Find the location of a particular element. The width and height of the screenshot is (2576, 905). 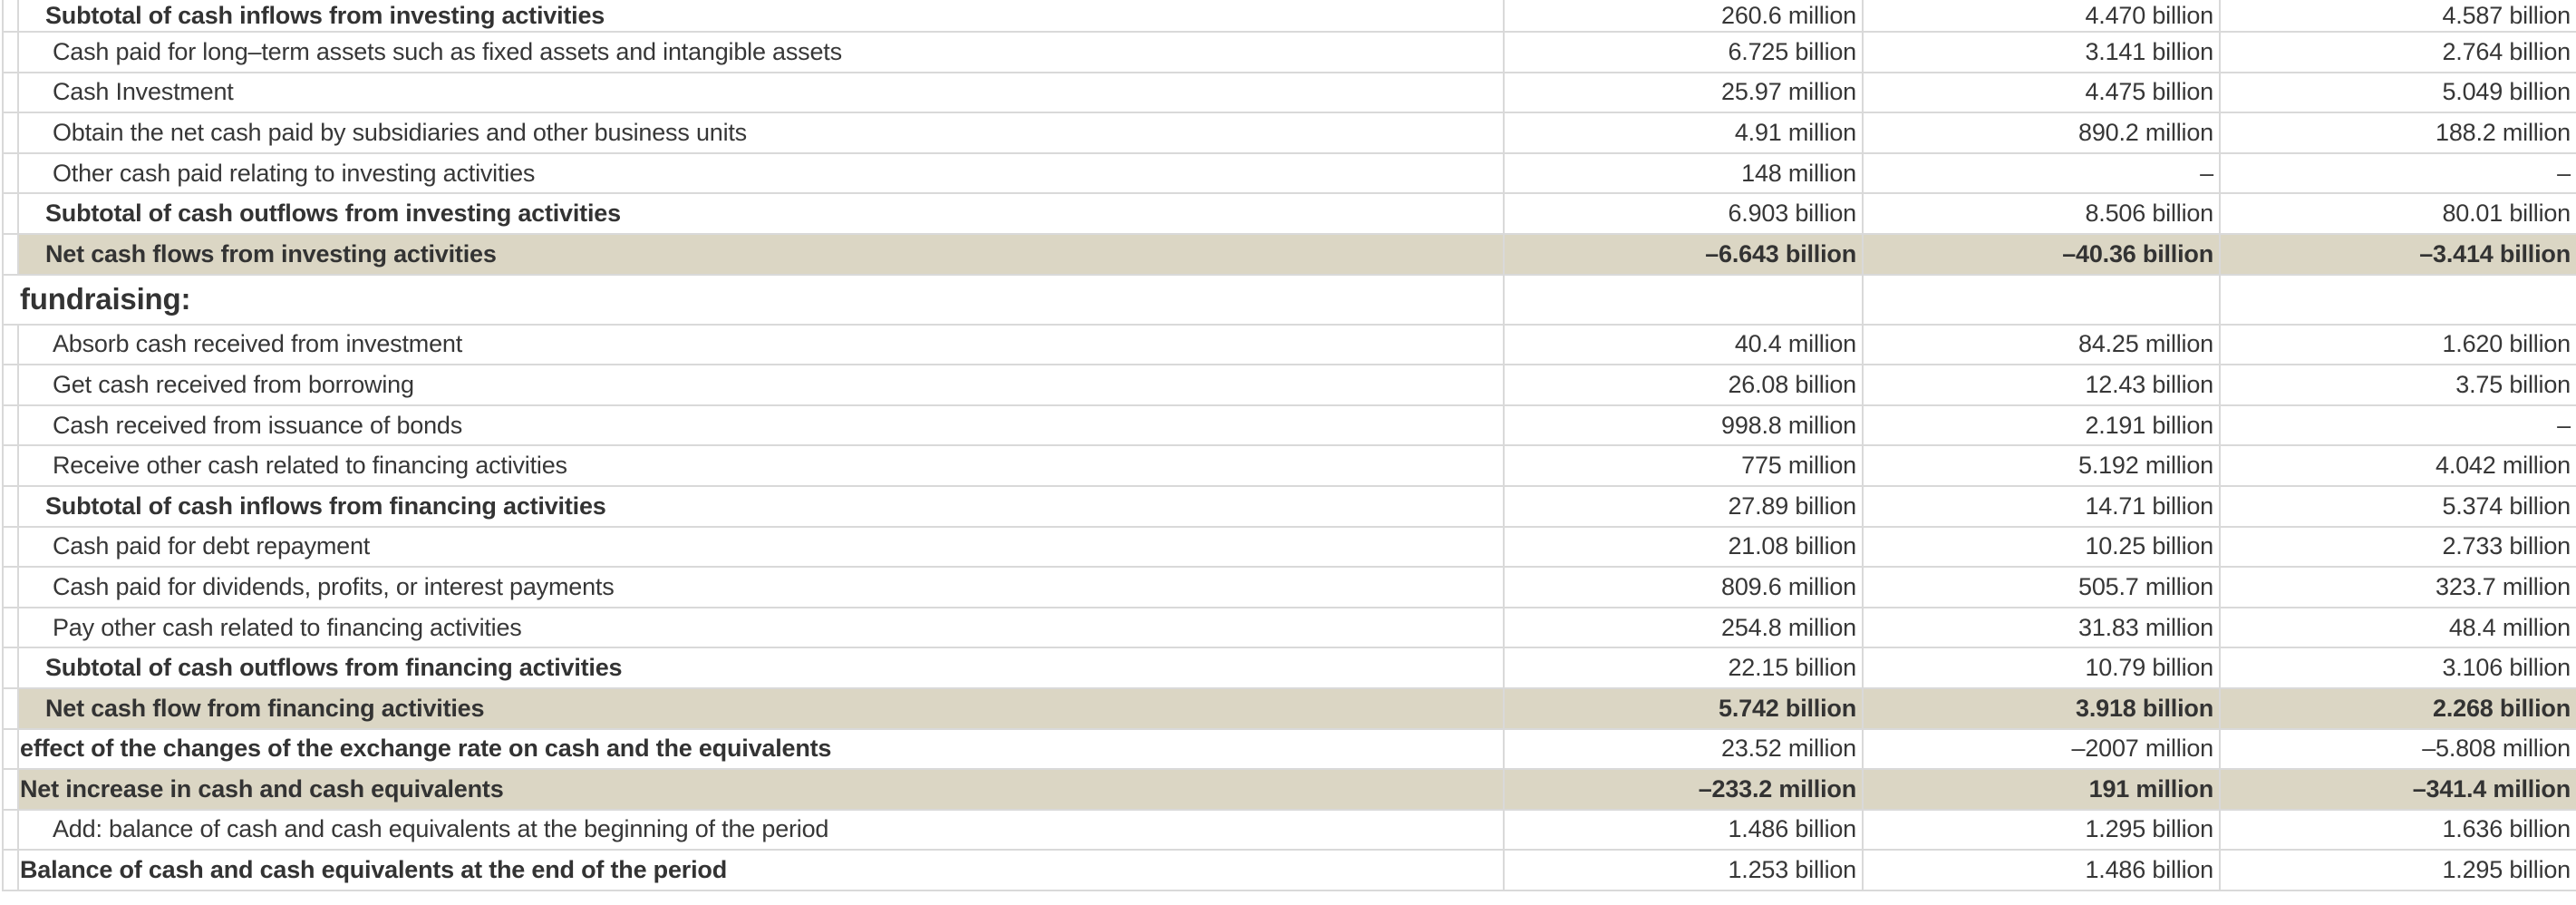

value-period-3: –3.414 billion is located at coordinates (2495, 253).